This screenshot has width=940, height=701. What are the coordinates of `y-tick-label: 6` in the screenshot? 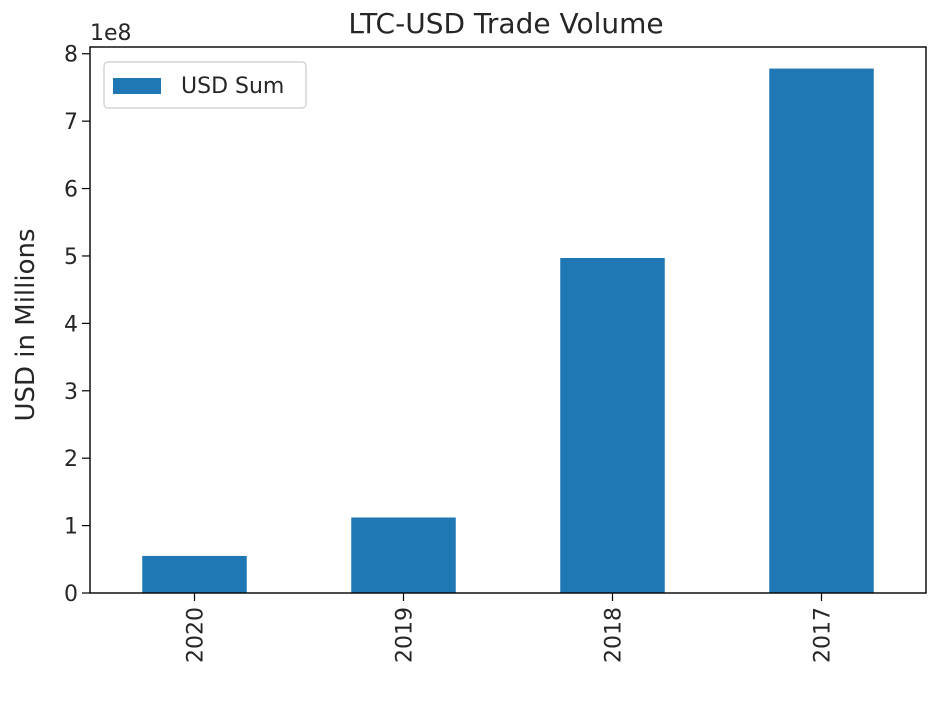 It's located at (71, 190).